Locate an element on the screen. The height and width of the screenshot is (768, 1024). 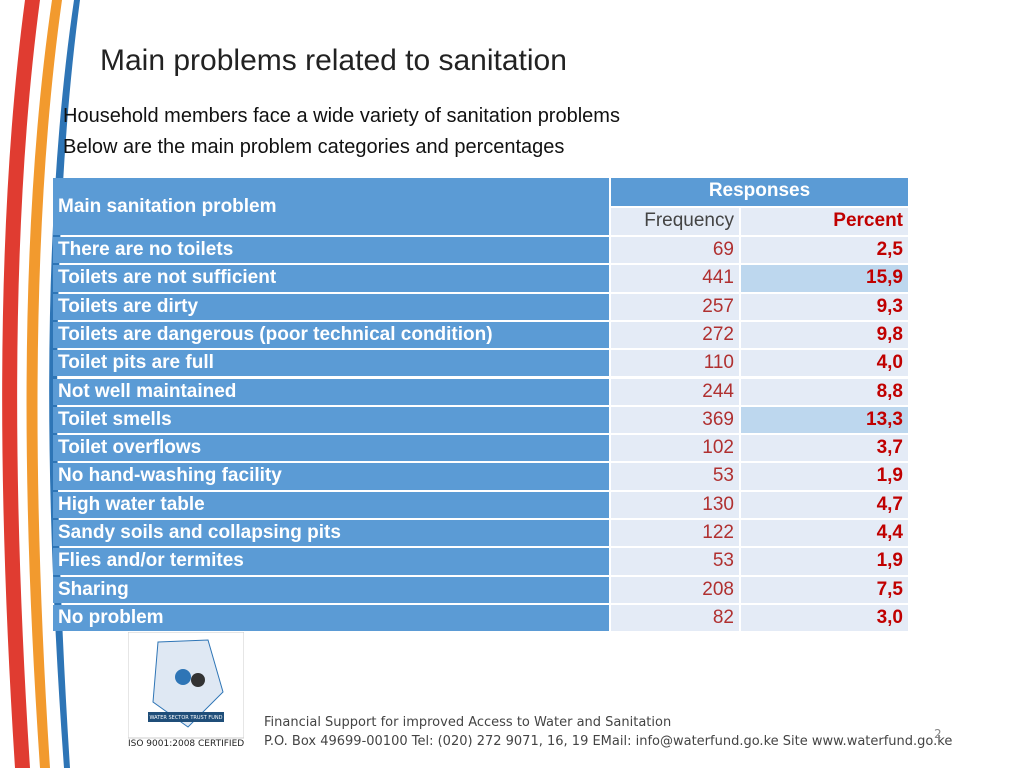
table-cell: 4,0 is located at coordinates (824, 363).